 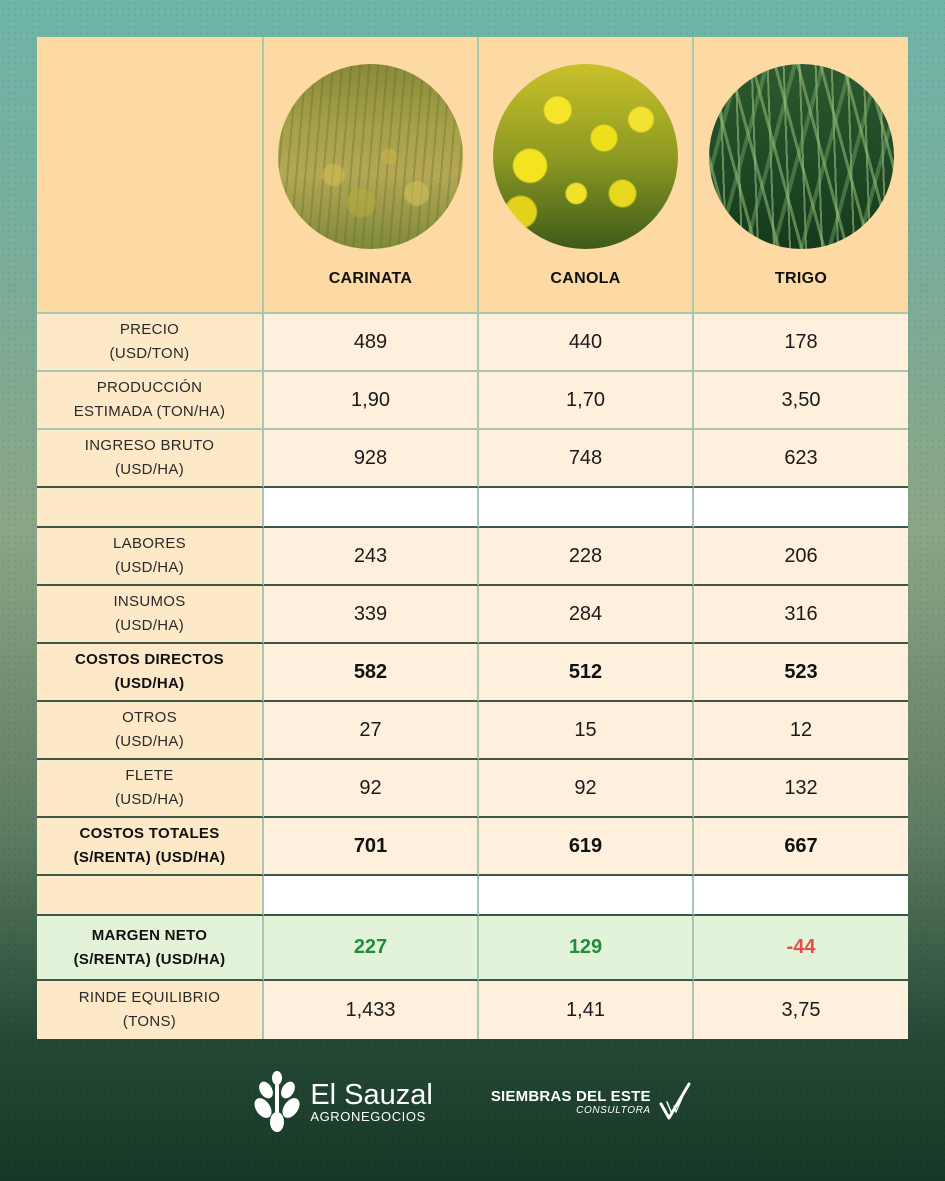 I want to click on table-cell: 489, so click(x=371, y=343).